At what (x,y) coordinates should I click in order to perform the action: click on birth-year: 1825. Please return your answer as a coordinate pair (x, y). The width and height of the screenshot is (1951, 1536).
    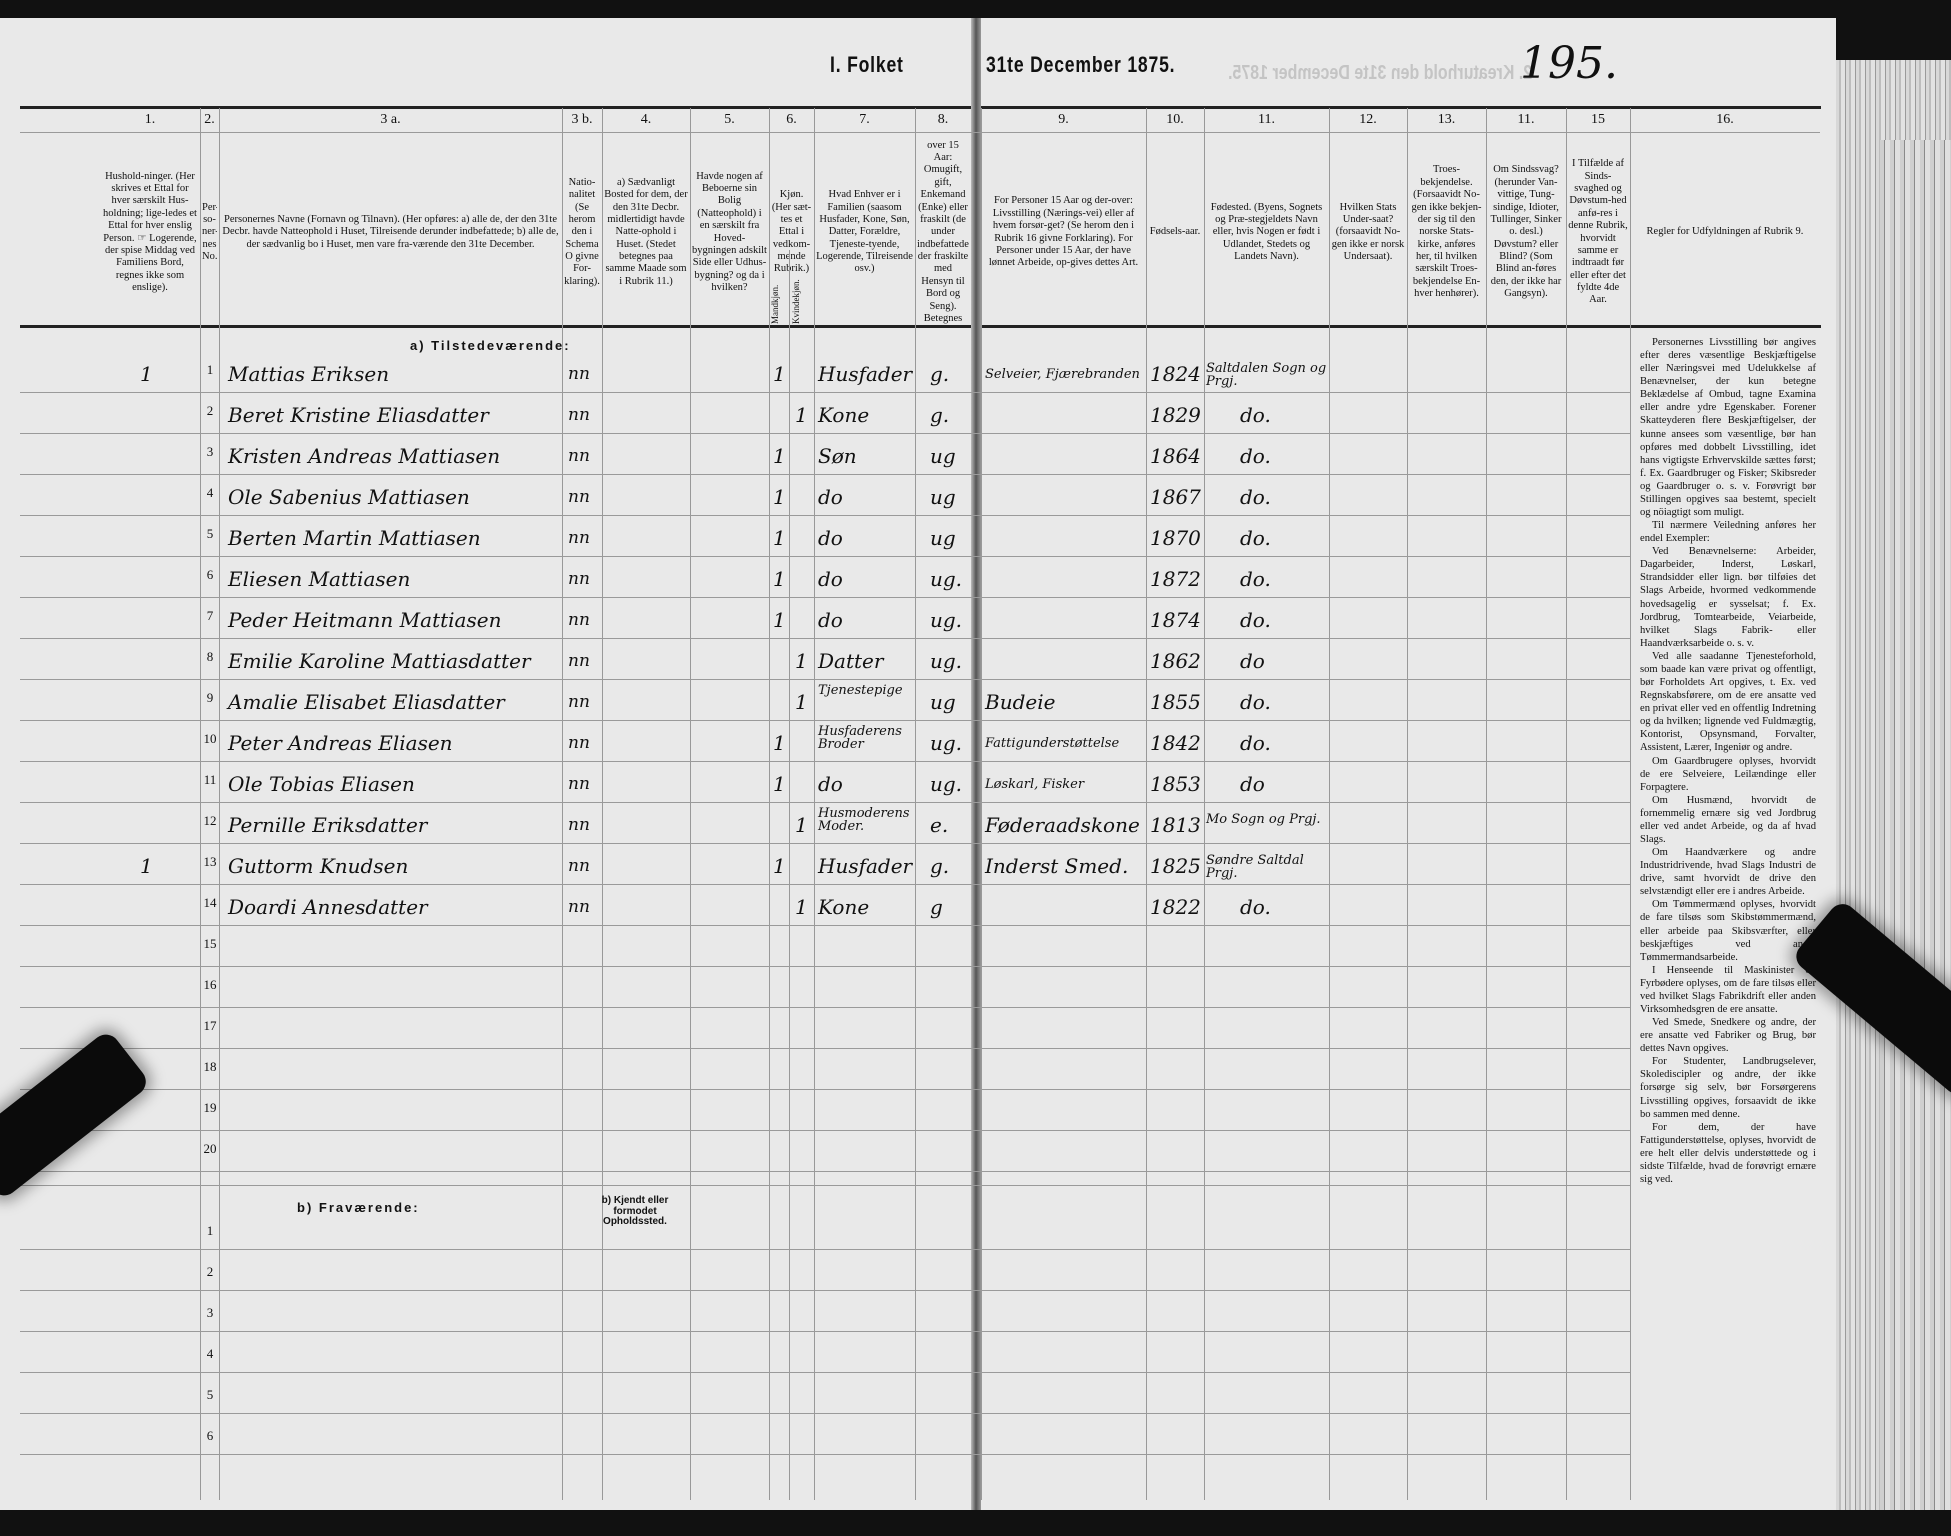
    Looking at the image, I should click on (1175, 866).